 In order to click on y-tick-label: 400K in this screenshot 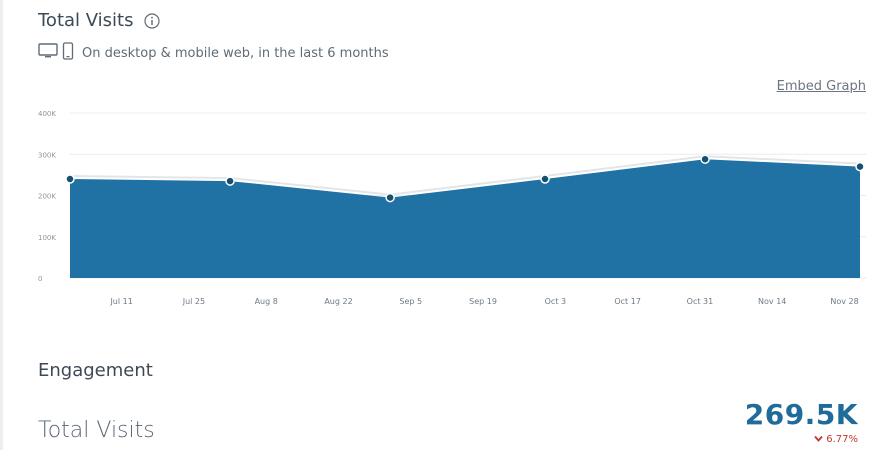, I will do `click(47, 114)`.